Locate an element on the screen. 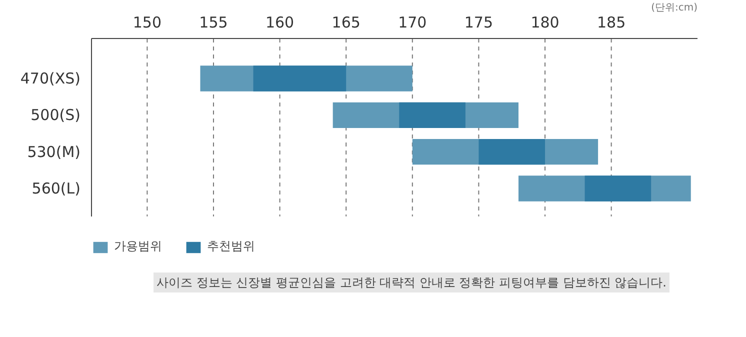 The width and height of the screenshot is (746, 337). x-tick-label: 160 is located at coordinates (279, 23).